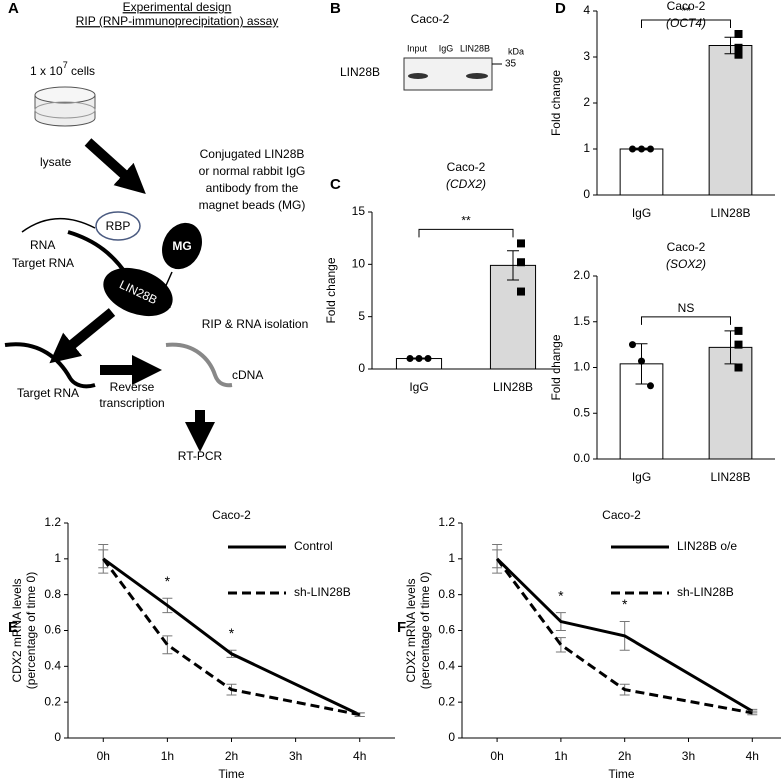 The height and width of the screenshot is (782, 784). I want to click on legend-label: sh-LIN28B, so click(322, 592).